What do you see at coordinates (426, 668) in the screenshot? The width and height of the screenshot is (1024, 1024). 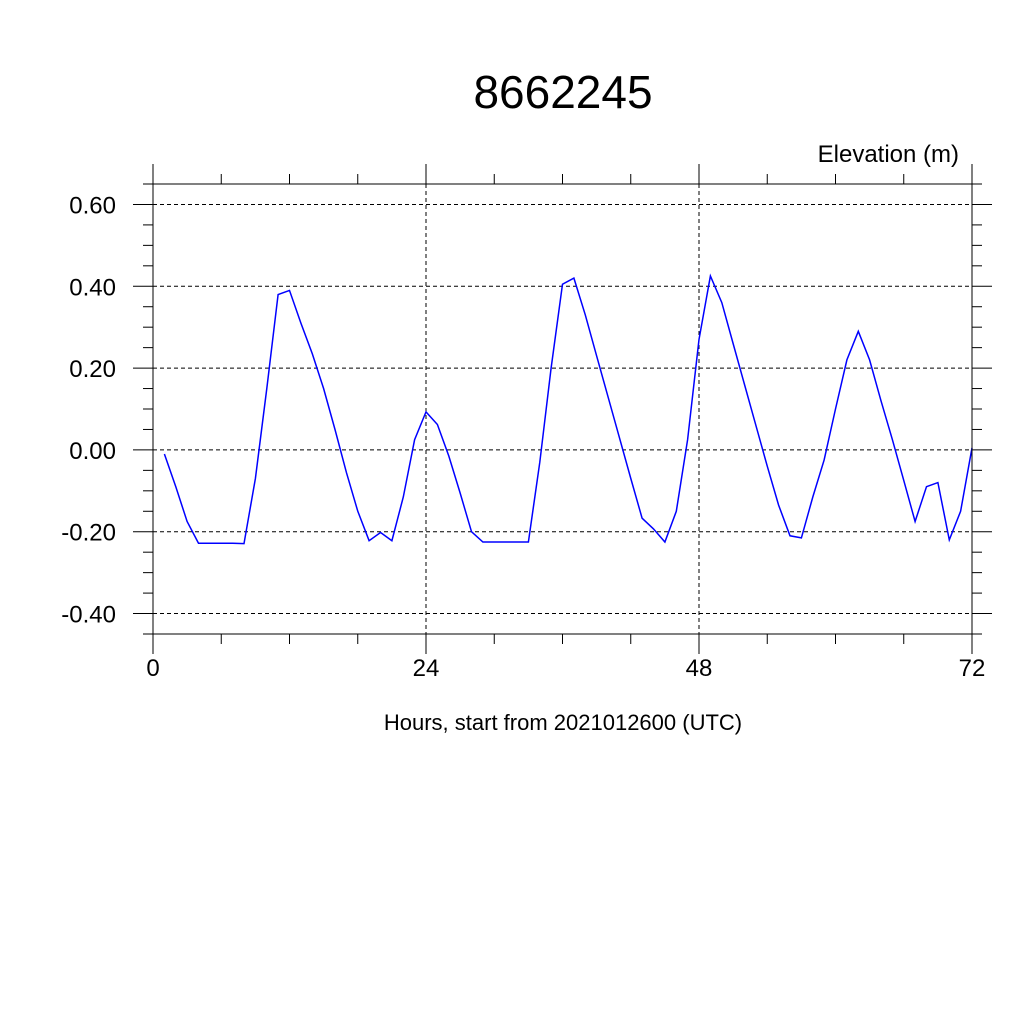 I see `x-tick-label: 24` at bounding box center [426, 668].